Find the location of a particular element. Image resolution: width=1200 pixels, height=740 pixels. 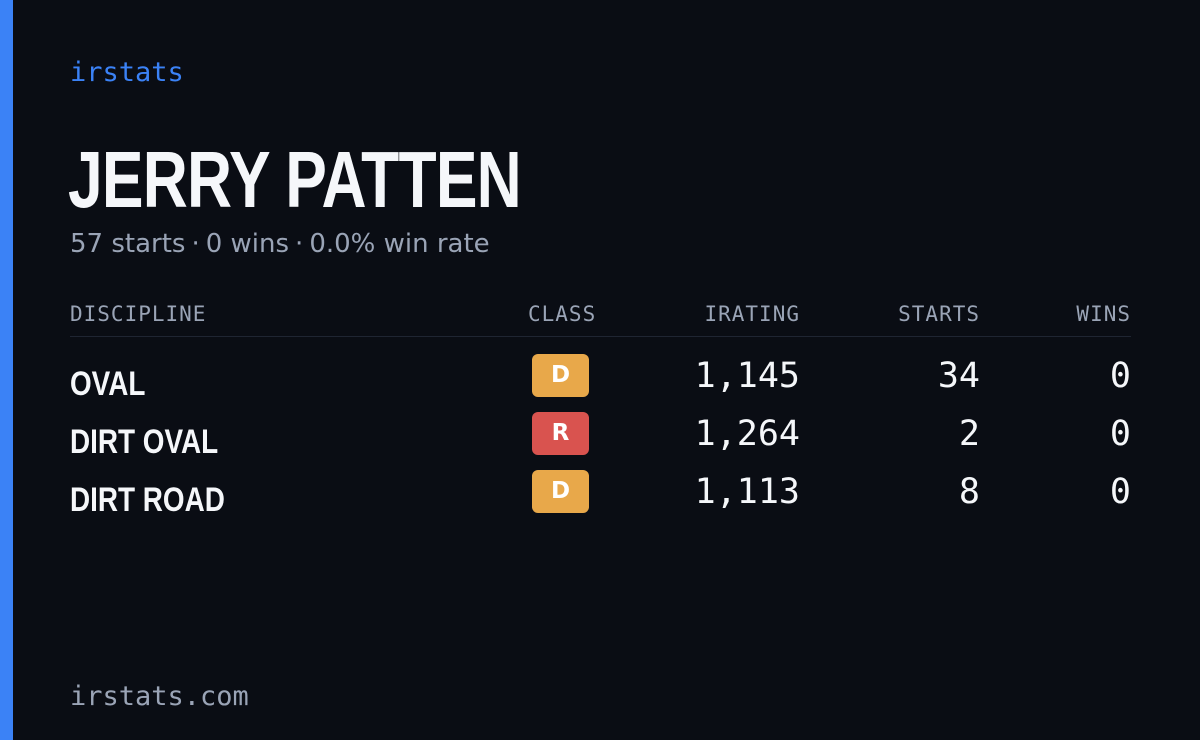

driver-summary: 57 starts · 0 wins · 0.0% win rate is located at coordinates (280, 244).